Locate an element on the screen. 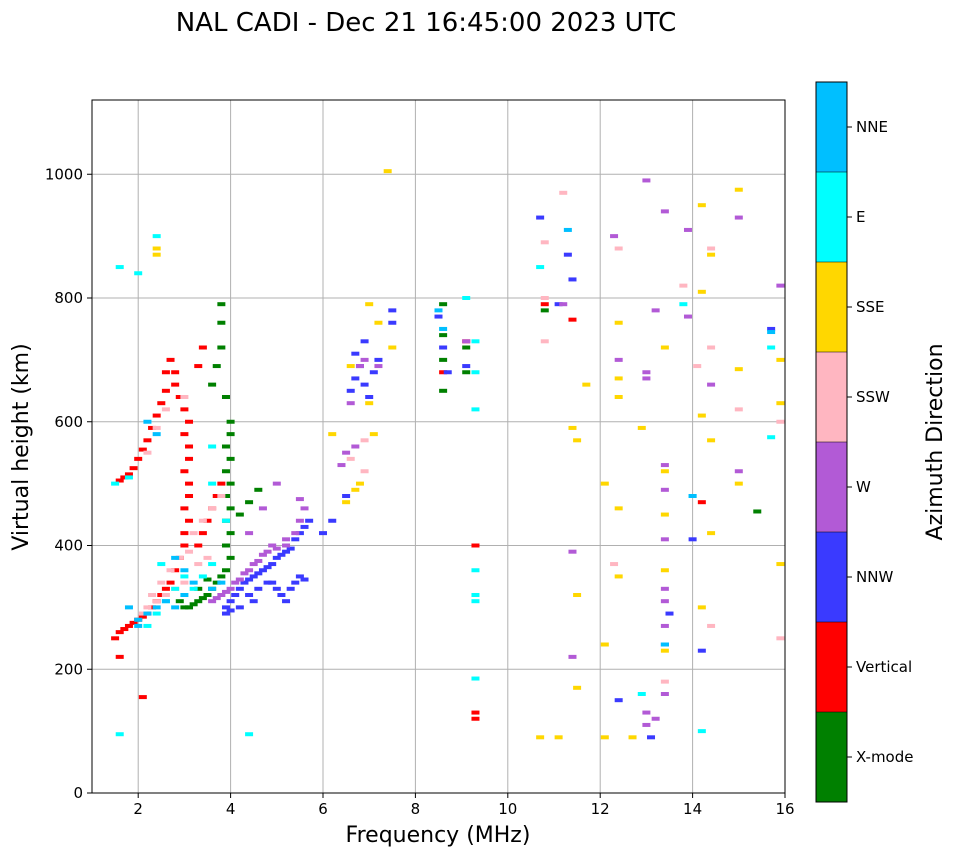 Image resolution: width=958 pixels, height=857 pixels. colorbar-swatch-nnw is located at coordinates (831, 577).